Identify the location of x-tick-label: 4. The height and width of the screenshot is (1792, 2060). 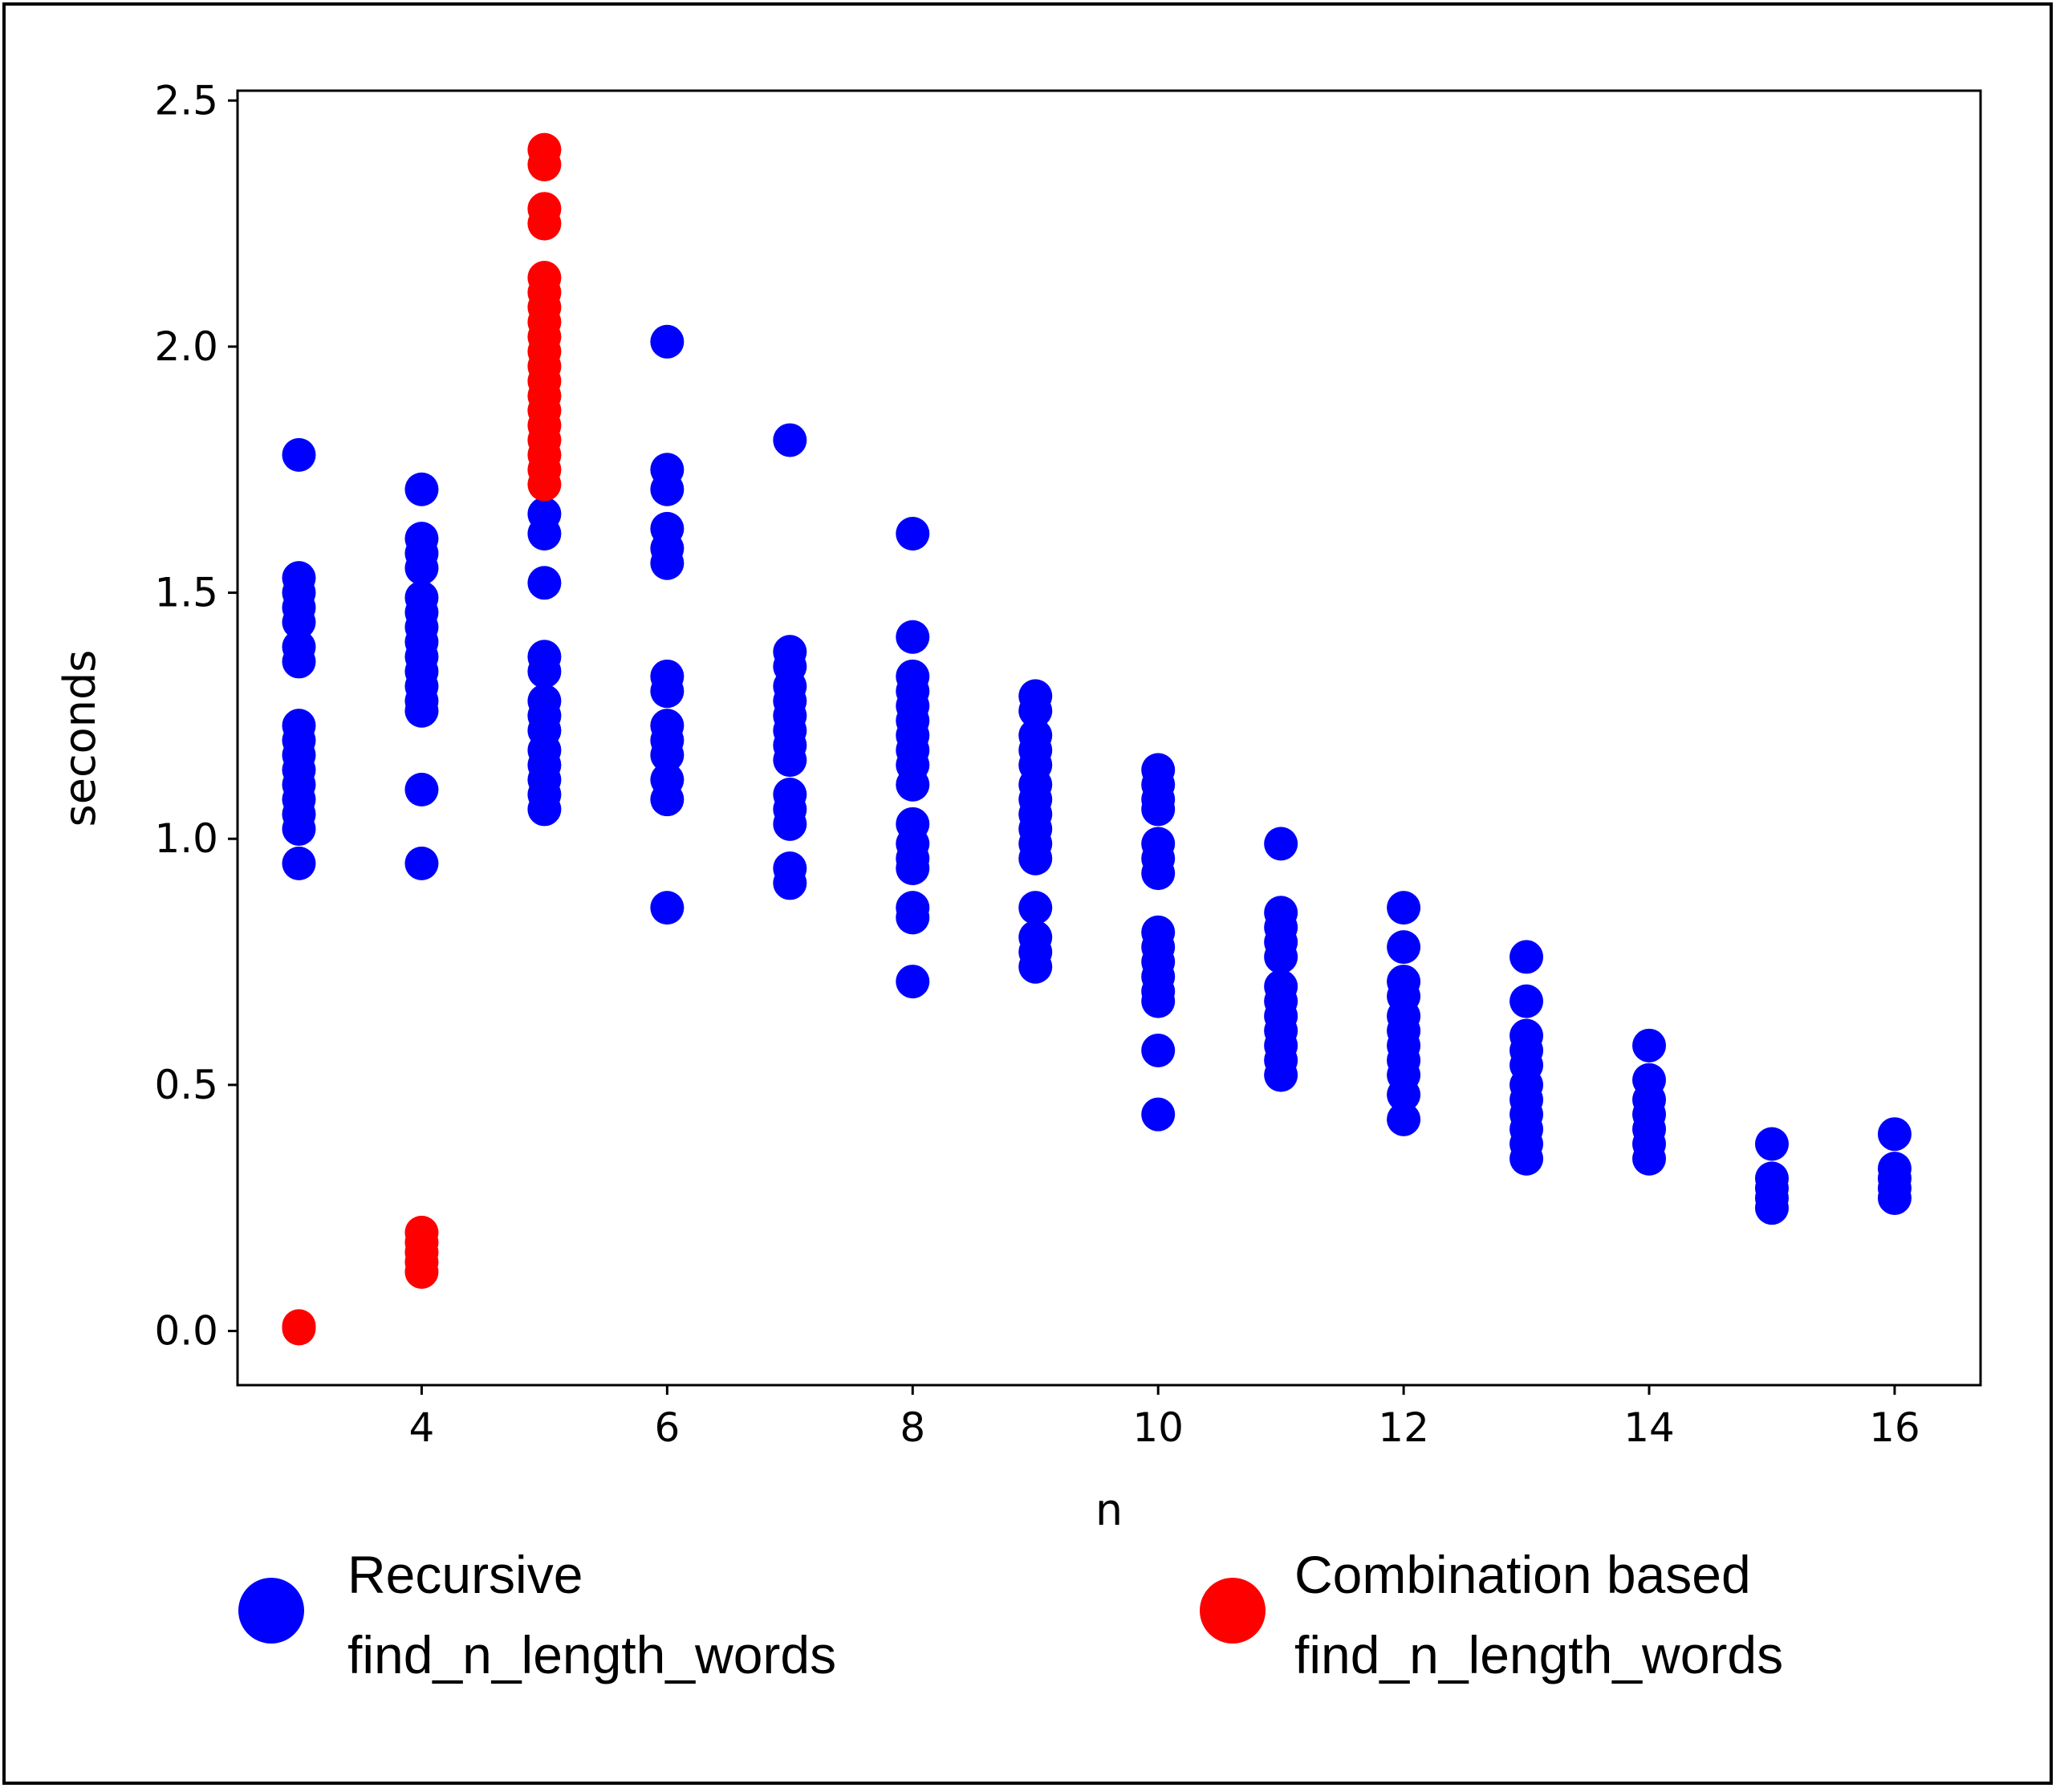
(422, 1427).